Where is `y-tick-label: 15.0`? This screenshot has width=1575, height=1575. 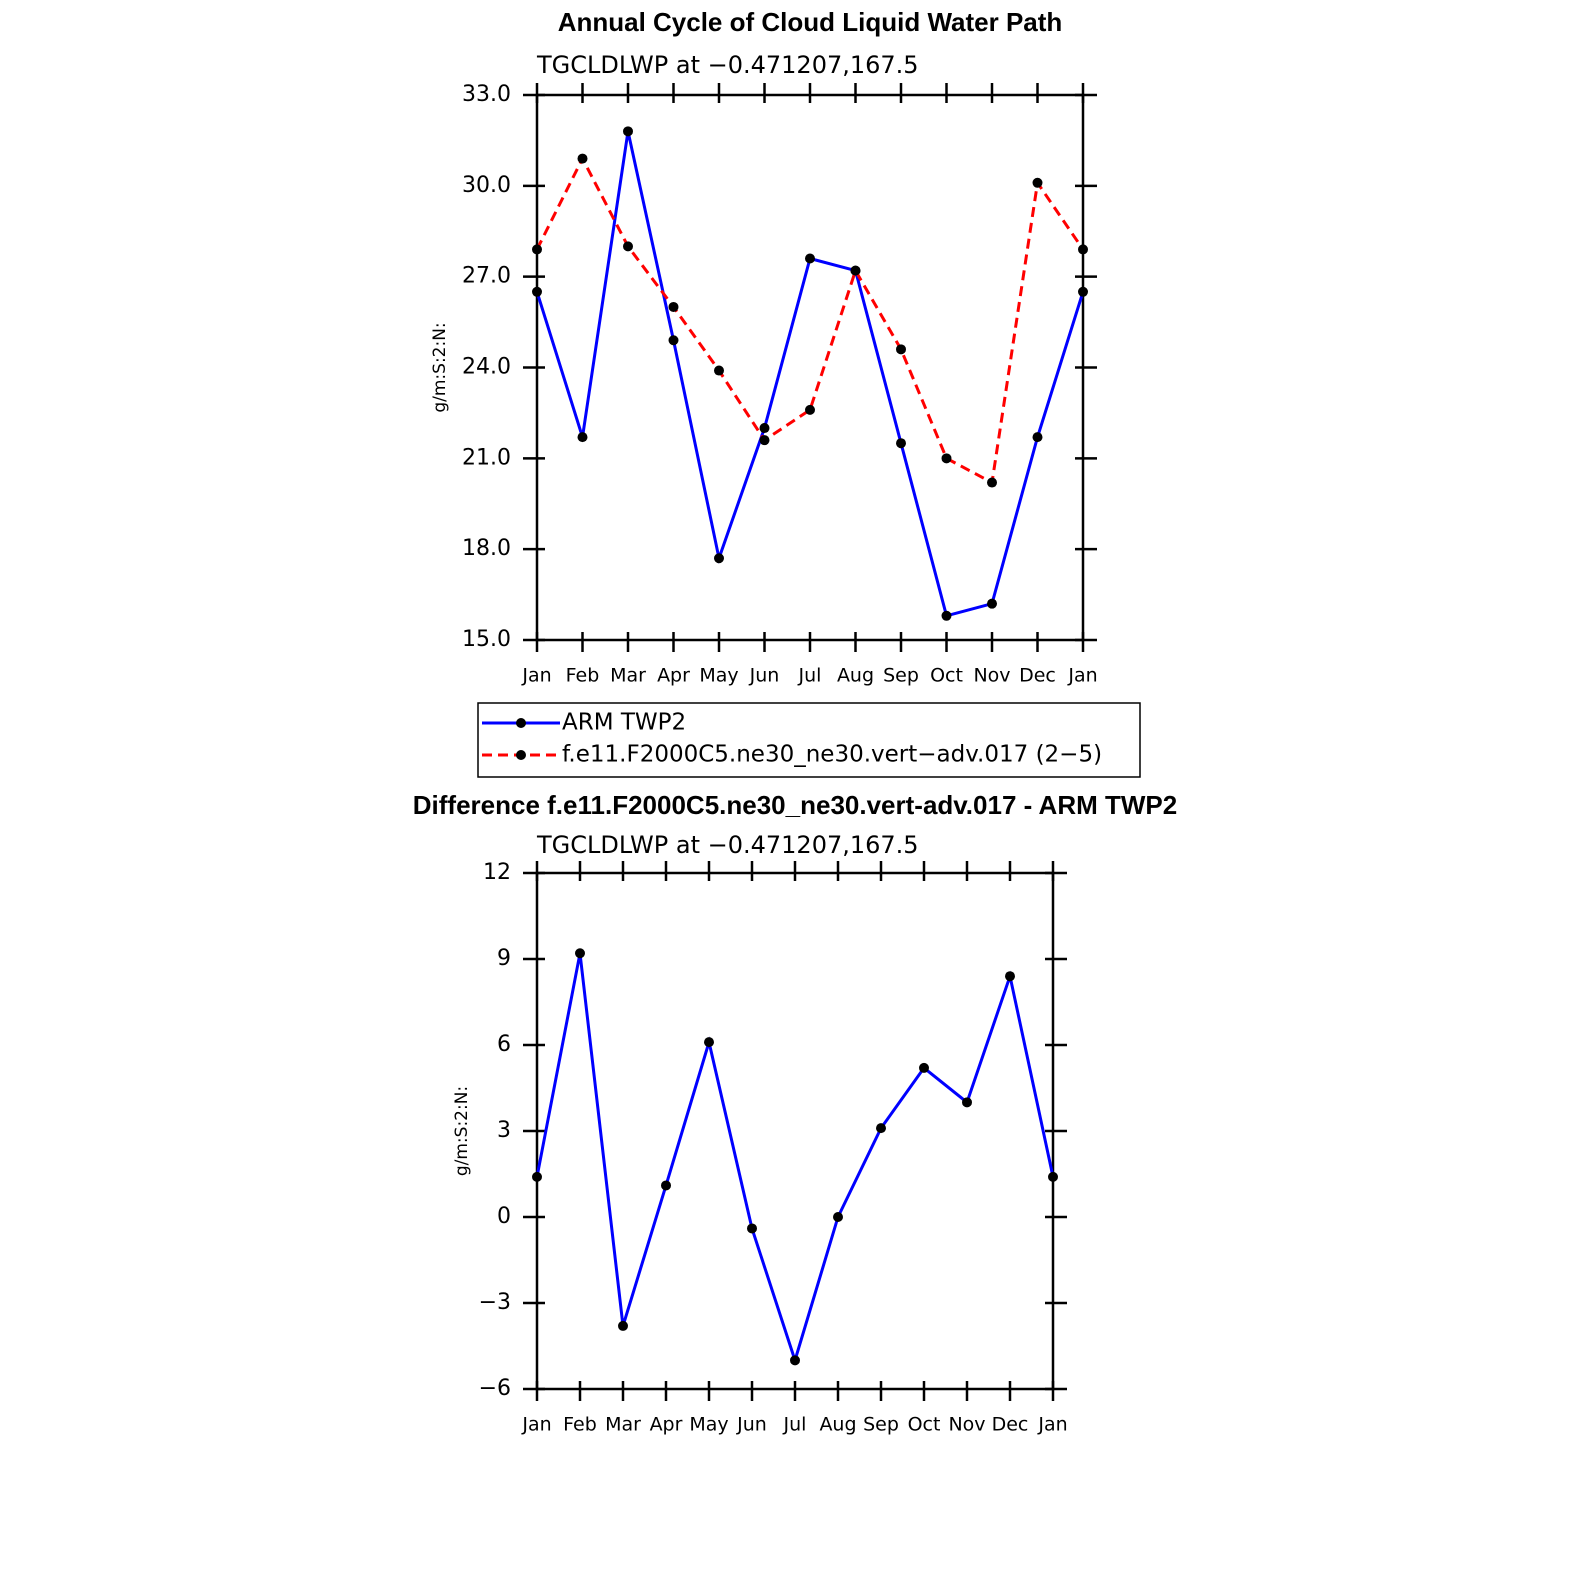 y-tick-label: 15.0 is located at coordinates (486, 639).